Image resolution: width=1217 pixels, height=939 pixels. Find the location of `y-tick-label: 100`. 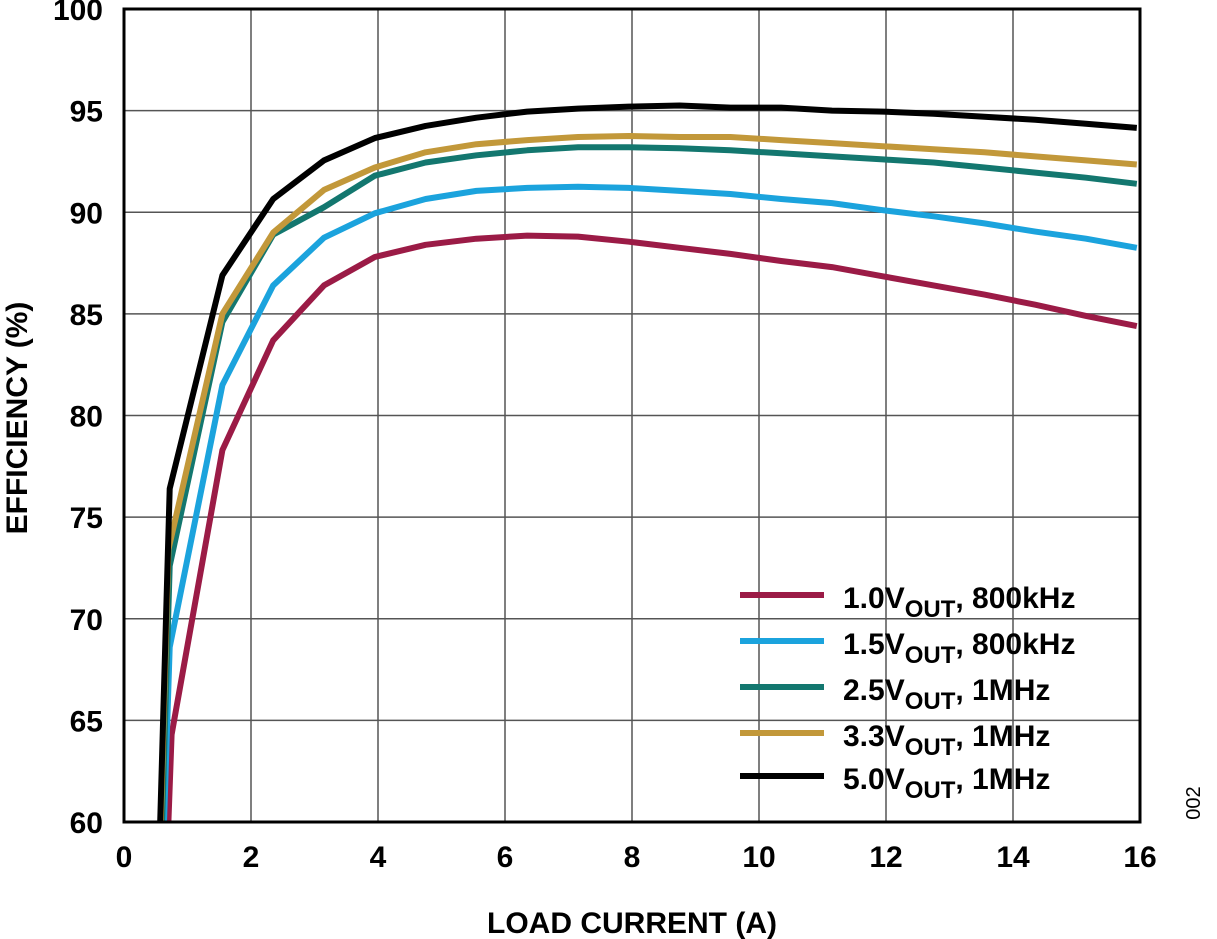

y-tick-label: 100 is located at coordinates (78, 13).